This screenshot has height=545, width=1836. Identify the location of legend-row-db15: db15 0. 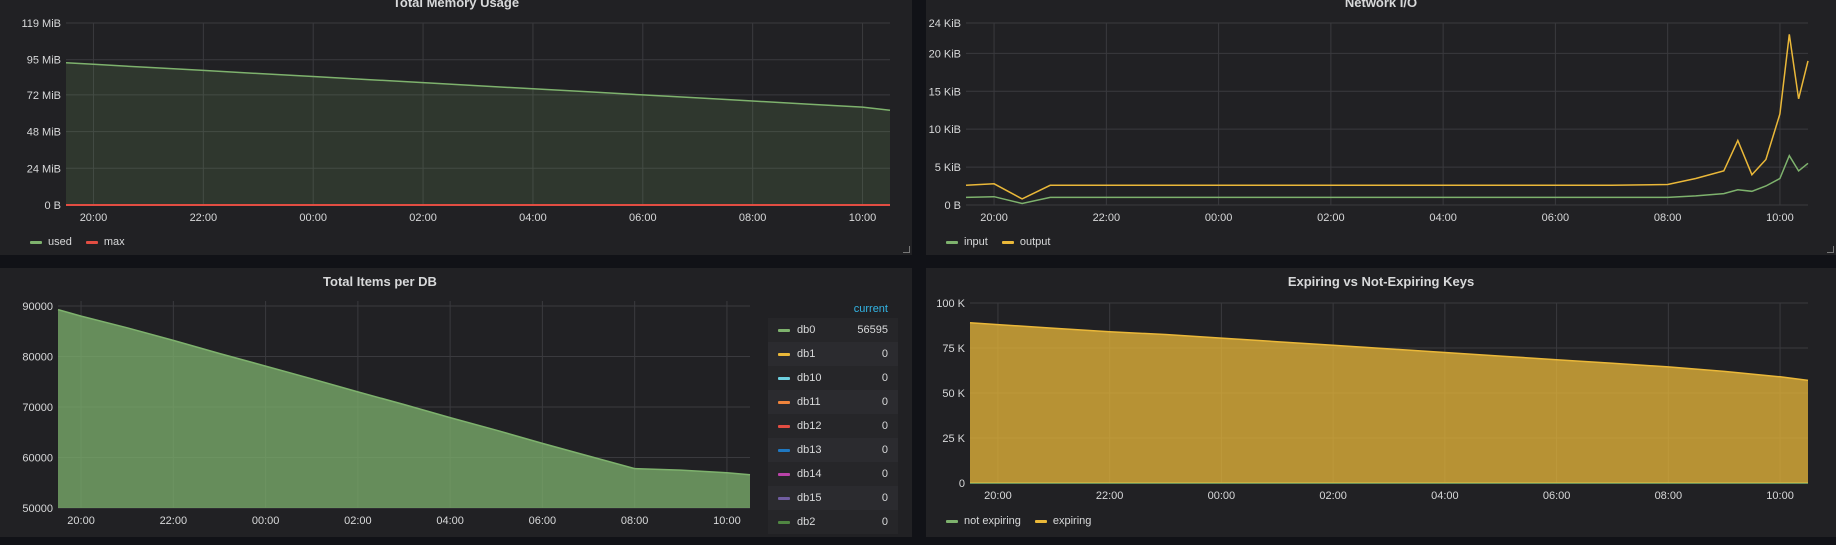
(833, 498).